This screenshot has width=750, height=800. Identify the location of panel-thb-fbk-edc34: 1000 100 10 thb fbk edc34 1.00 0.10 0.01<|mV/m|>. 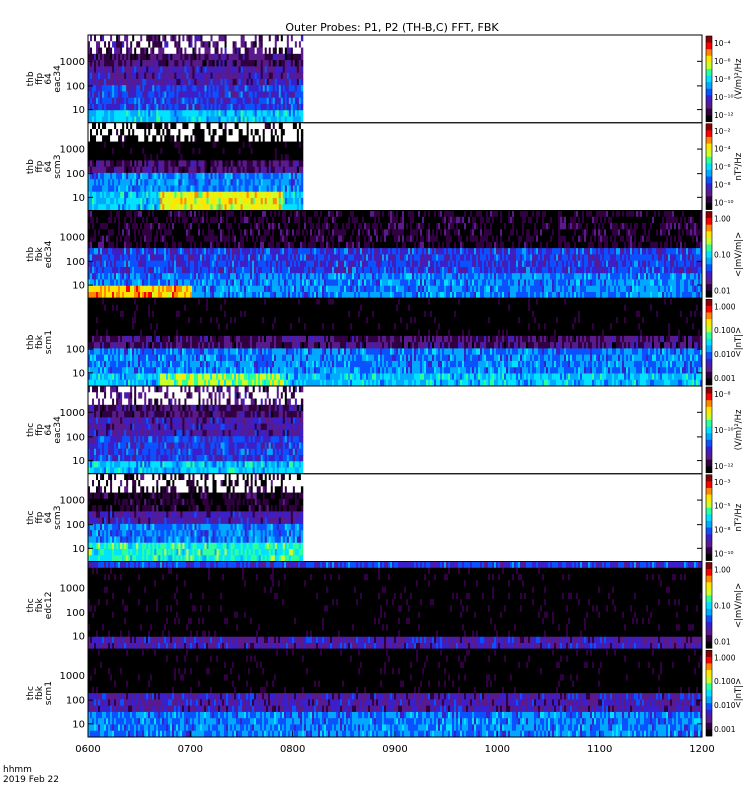
(385, 254).